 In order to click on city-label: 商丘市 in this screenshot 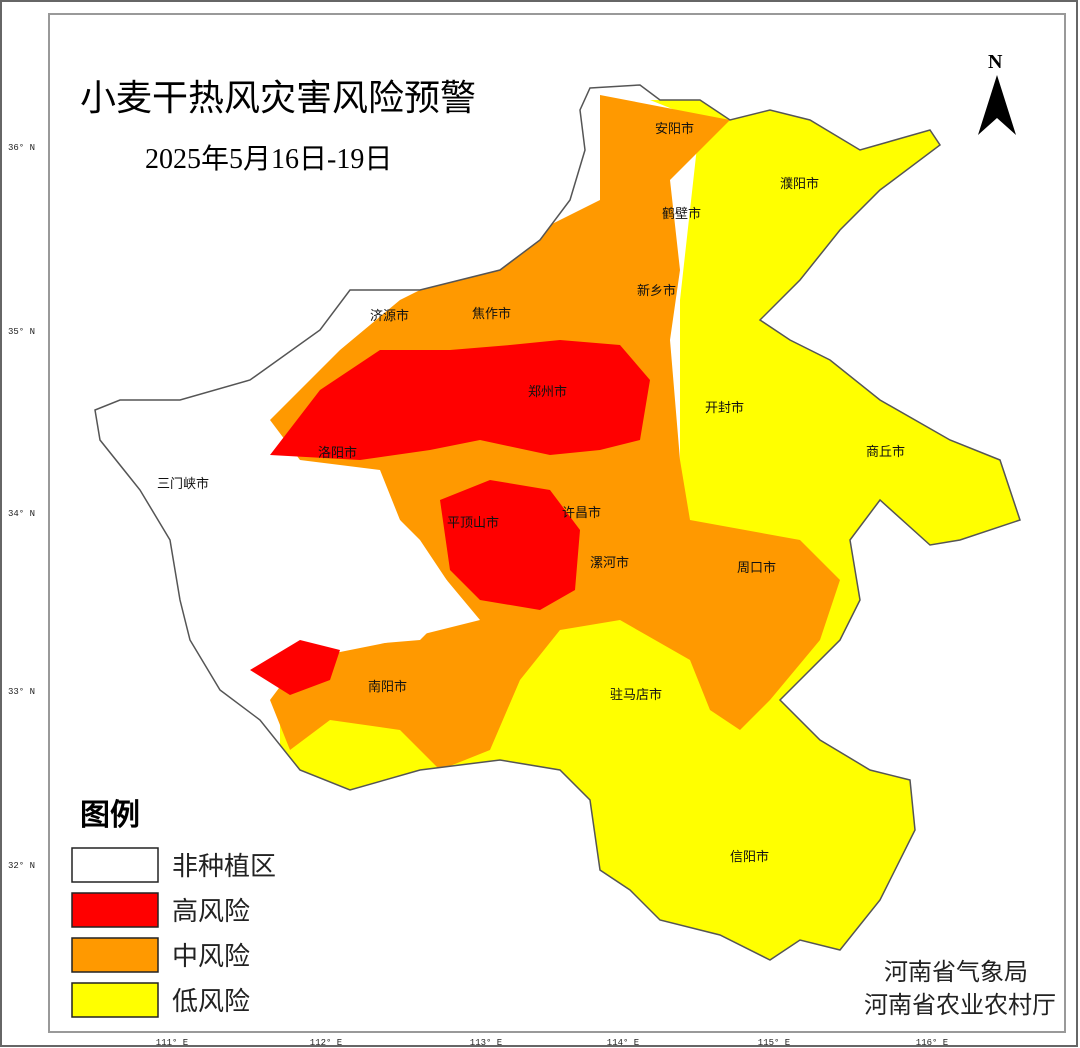, I will do `click(885, 452)`.